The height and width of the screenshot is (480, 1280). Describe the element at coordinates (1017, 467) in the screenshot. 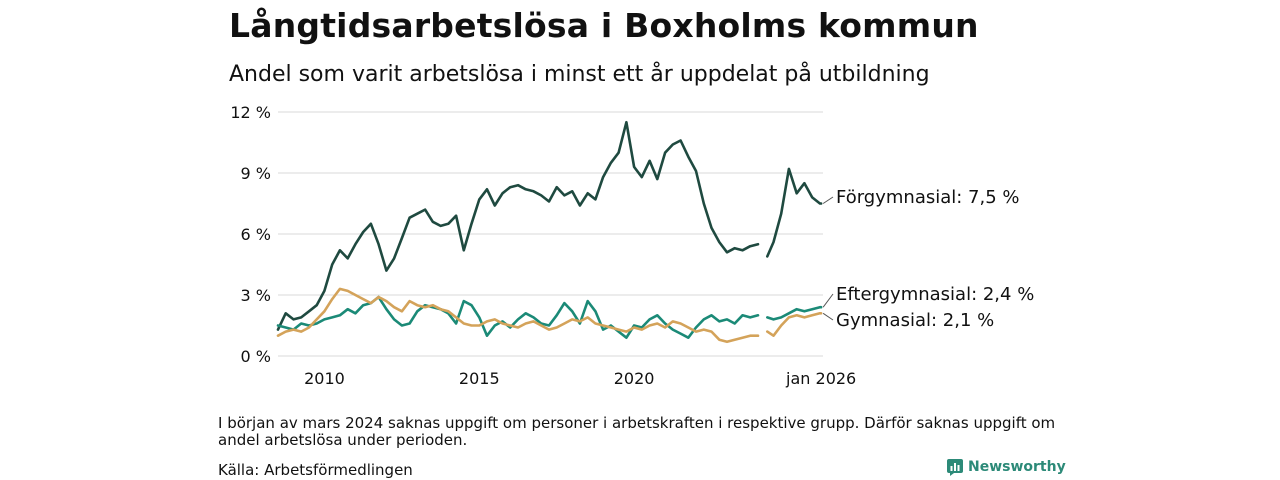

I see `brand-name: Newsworthy` at that location.